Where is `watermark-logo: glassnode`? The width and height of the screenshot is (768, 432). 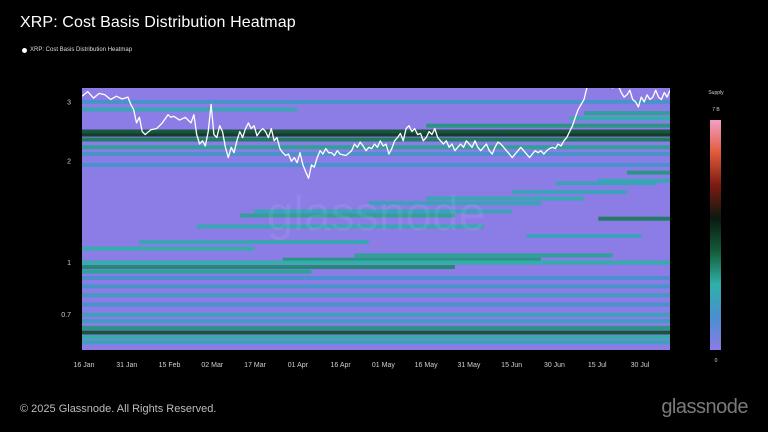
watermark-logo: glassnode is located at coordinates (376, 214).